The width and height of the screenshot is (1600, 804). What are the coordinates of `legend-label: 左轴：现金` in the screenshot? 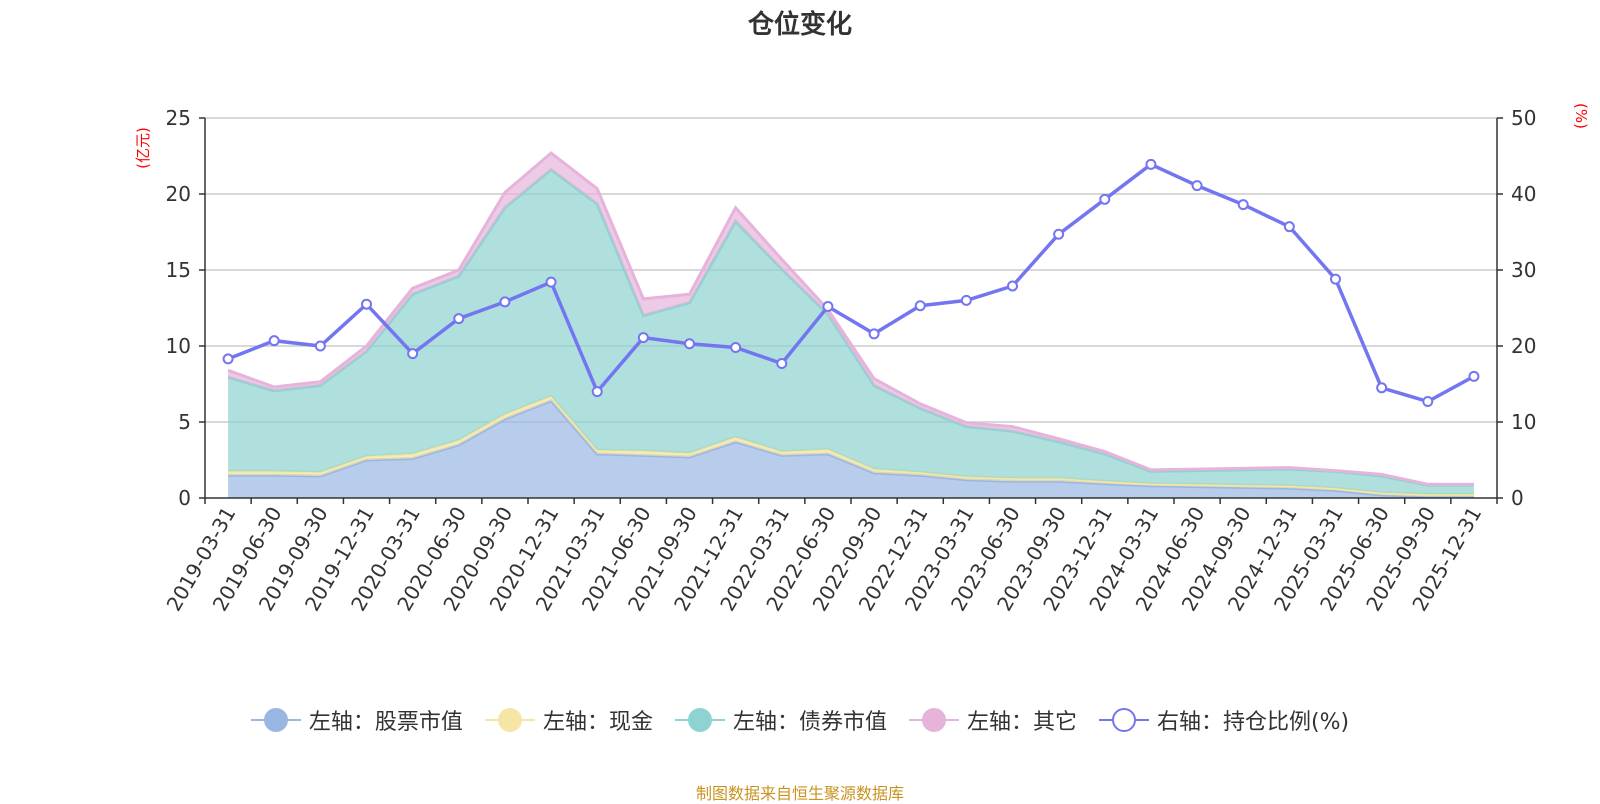 It's located at (597, 722).